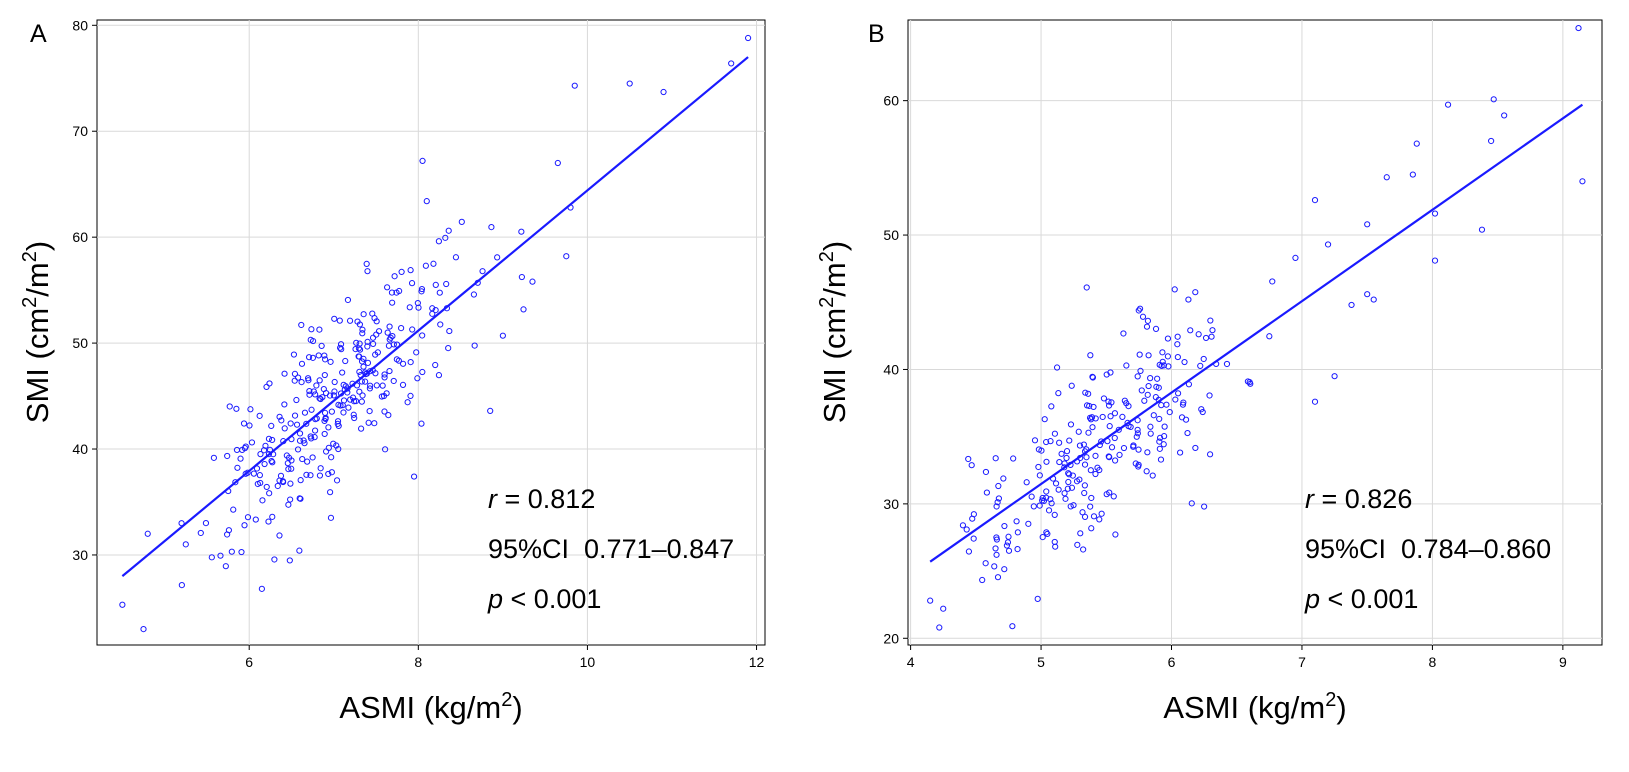 The height and width of the screenshot is (772, 1629). I want to click on y-tick-label: 40, so click(80, 449).